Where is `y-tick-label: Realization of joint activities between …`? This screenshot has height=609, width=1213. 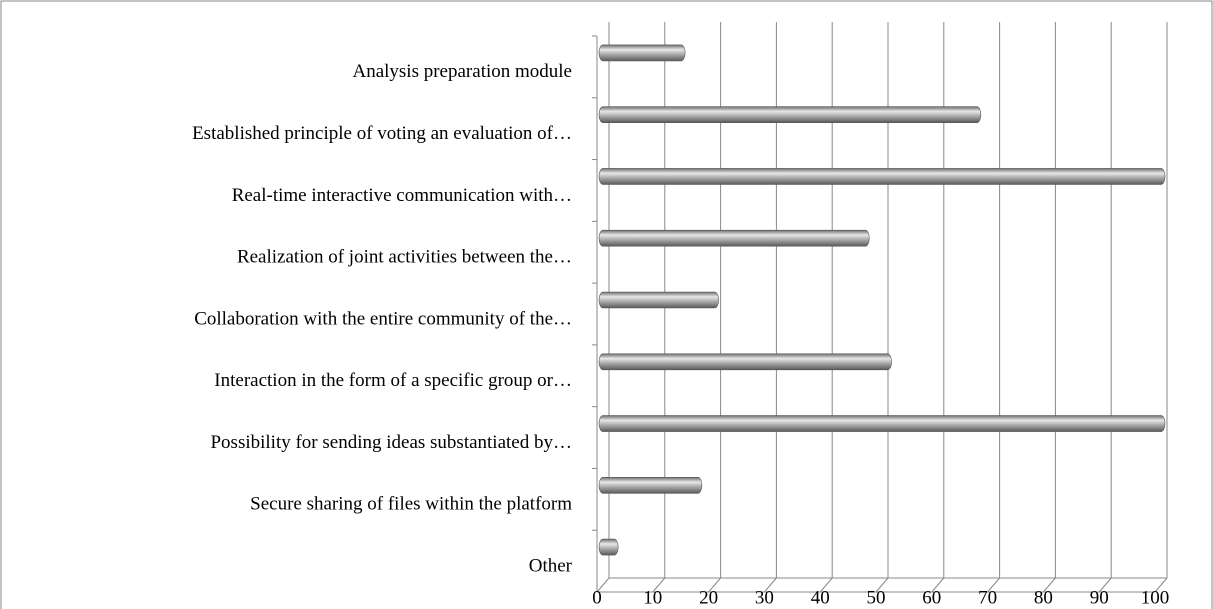 y-tick-label: Realization of joint activities between … is located at coordinates (404, 257).